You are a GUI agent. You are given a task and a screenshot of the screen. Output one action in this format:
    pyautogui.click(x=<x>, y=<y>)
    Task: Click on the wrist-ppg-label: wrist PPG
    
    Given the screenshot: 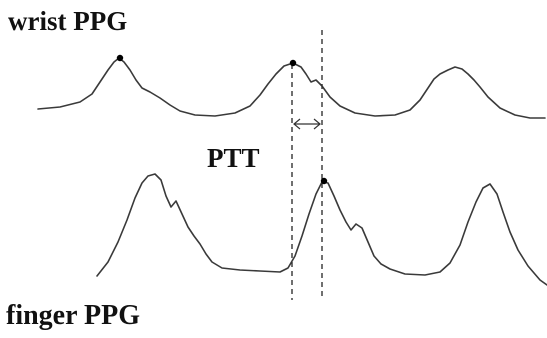 What is the action you would take?
    pyautogui.click(x=68, y=21)
    